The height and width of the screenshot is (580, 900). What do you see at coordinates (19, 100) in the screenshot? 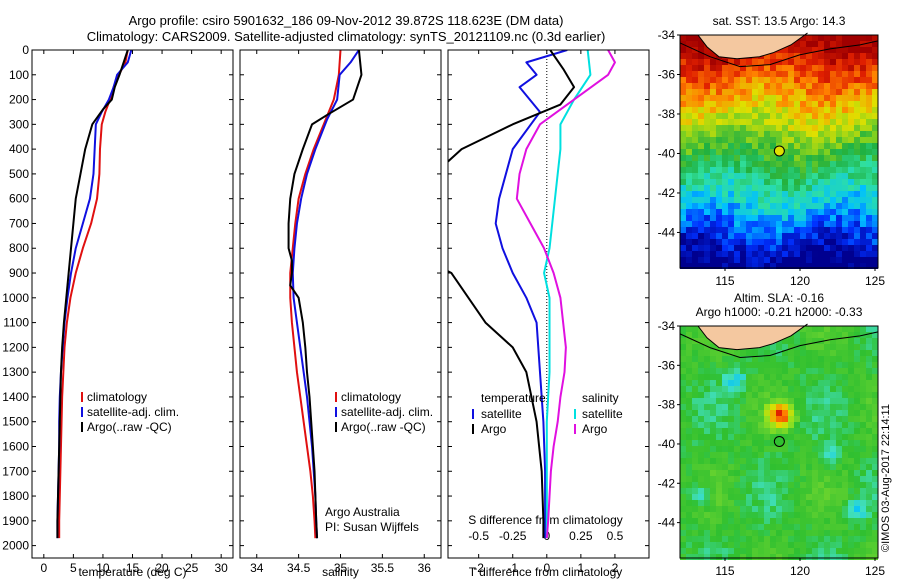
I see `y-tick-label: 200` at bounding box center [19, 100].